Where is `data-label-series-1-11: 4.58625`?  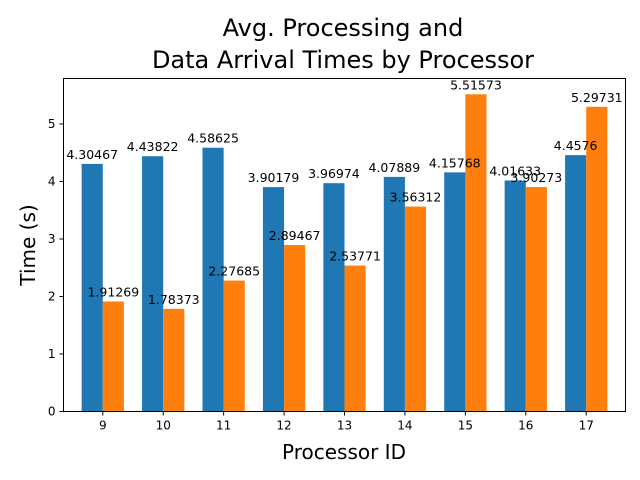 data-label-series-1-11: 4.58625 is located at coordinates (213, 138).